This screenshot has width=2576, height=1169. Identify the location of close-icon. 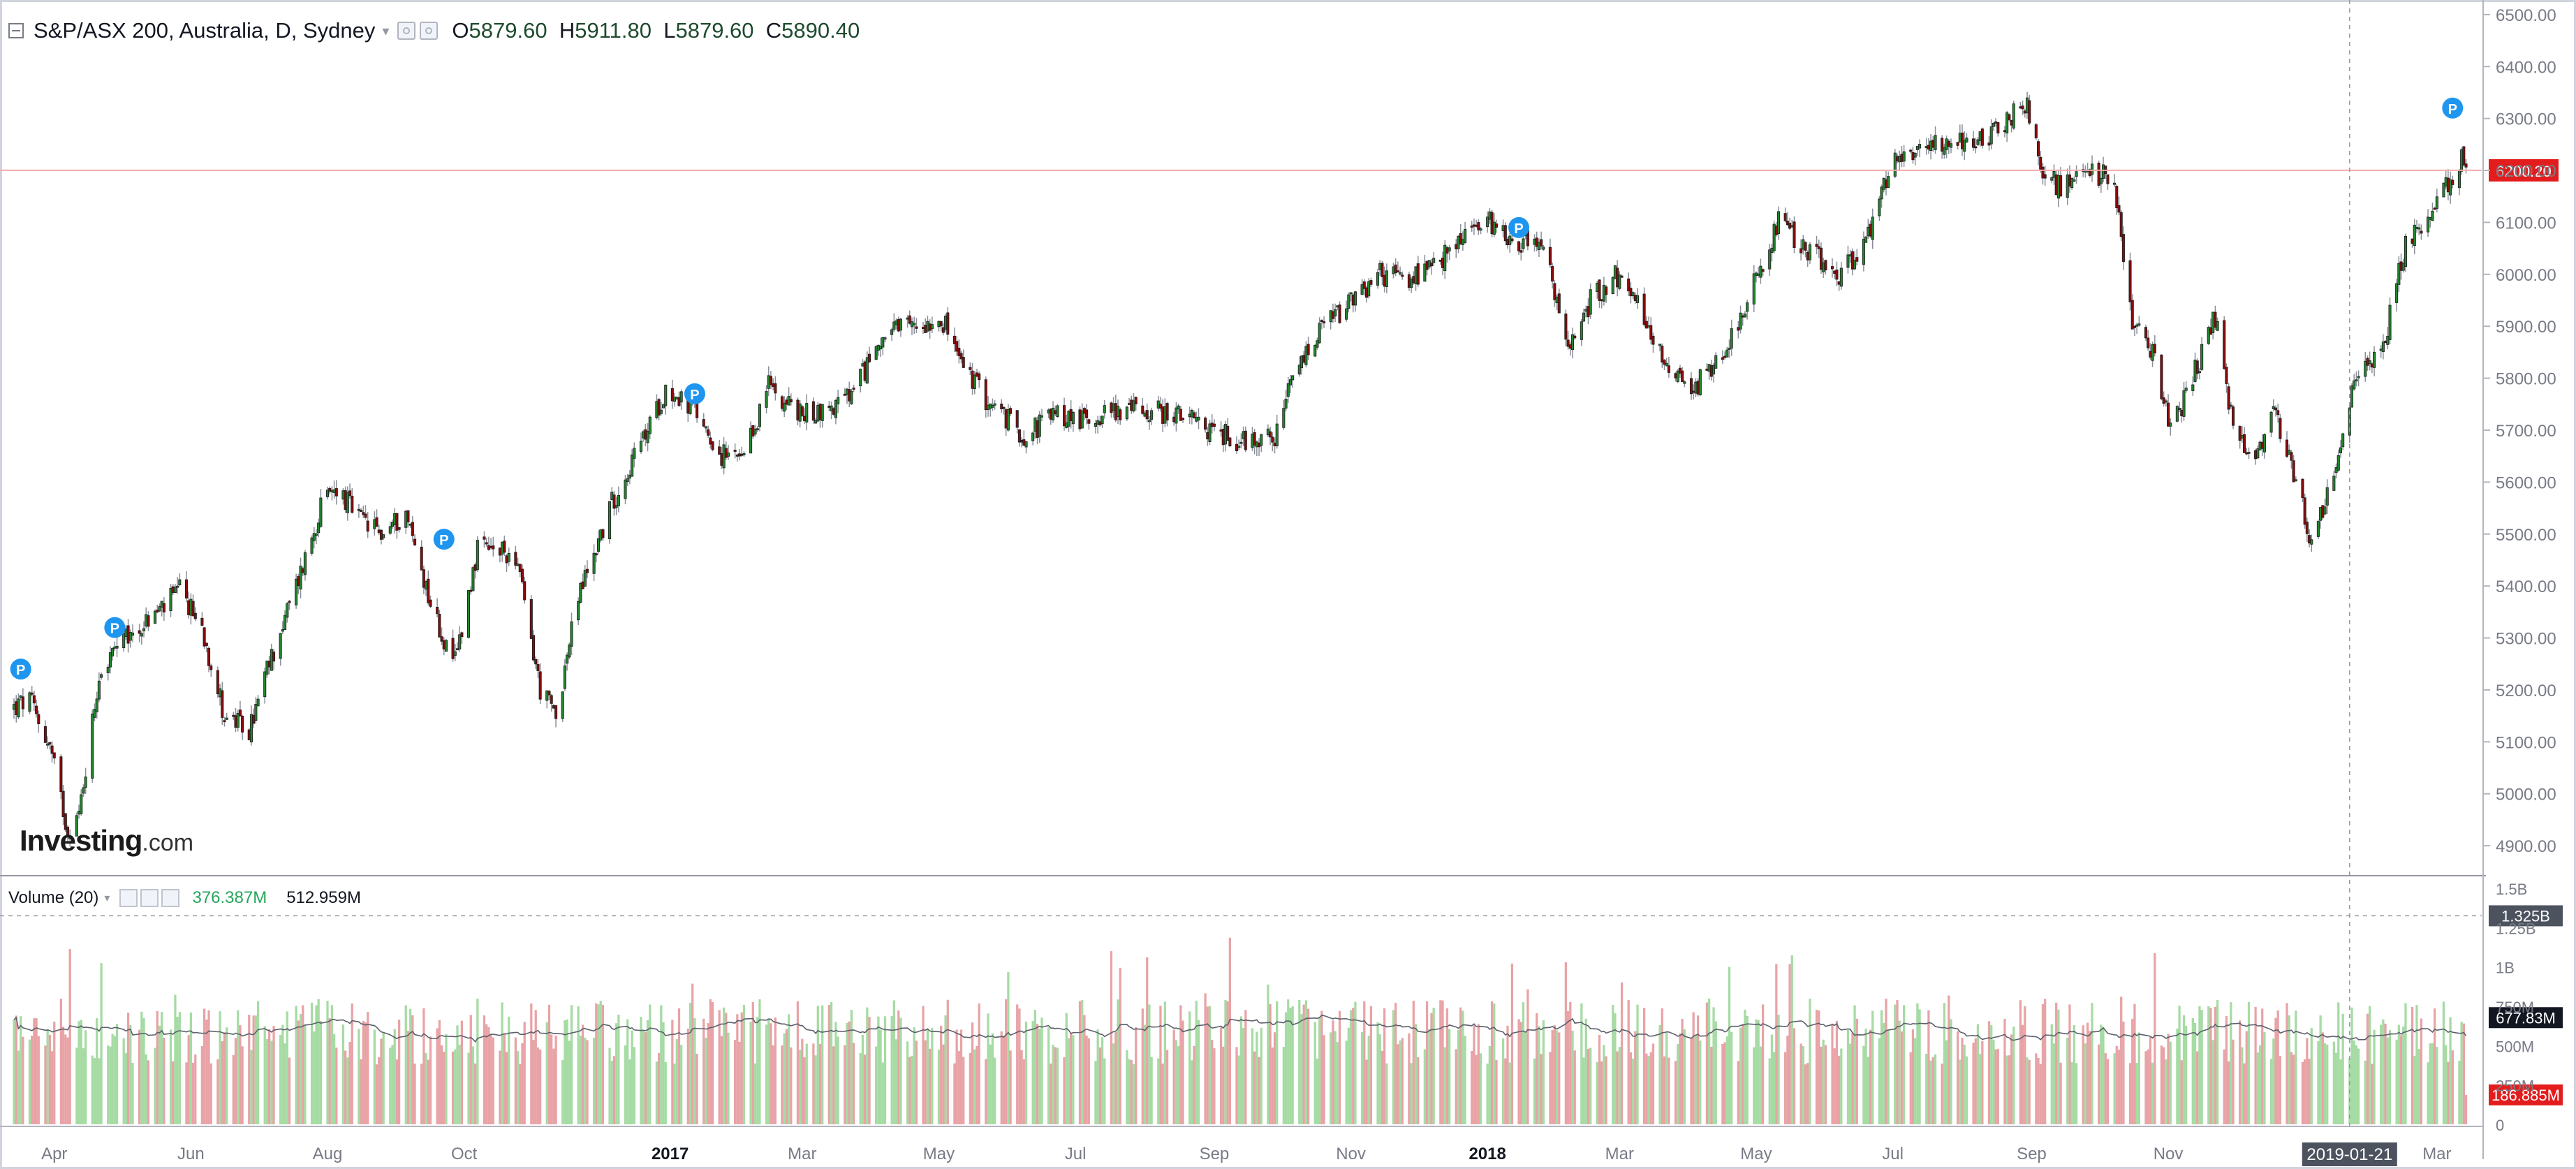
(170, 898).